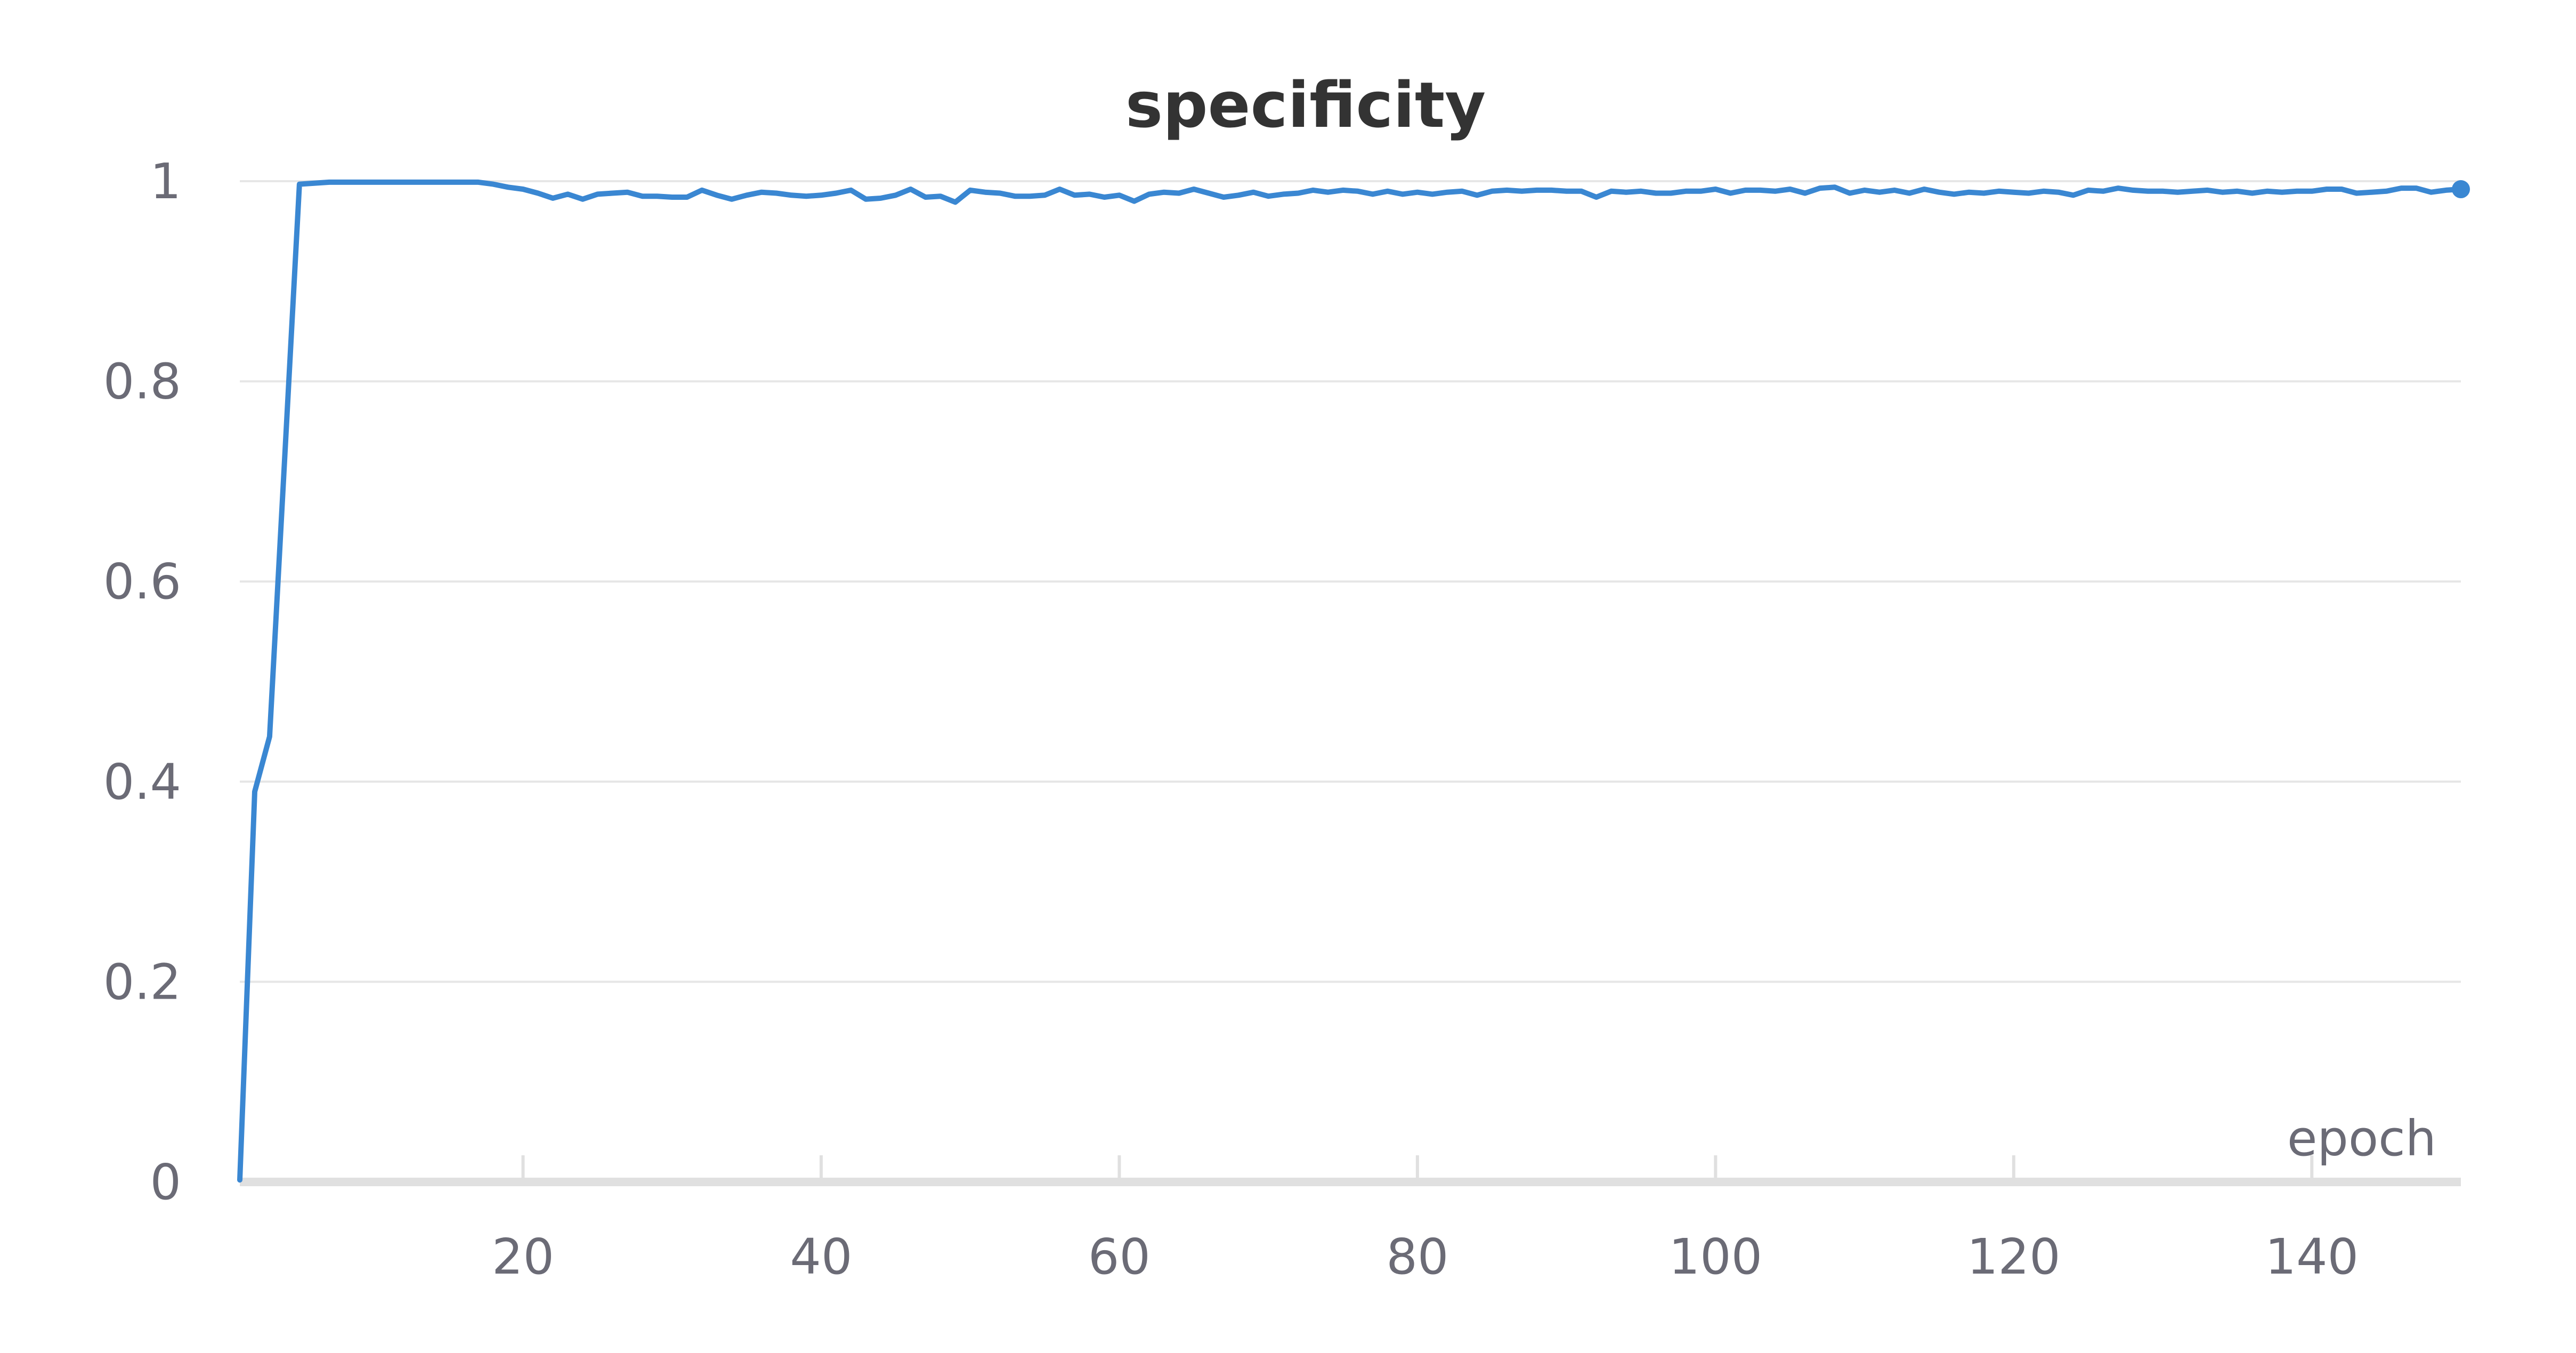 This screenshot has height=1353, width=2576. Describe the element at coordinates (1119, 1256) in the screenshot. I see `x-tick-label: 60` at that location.